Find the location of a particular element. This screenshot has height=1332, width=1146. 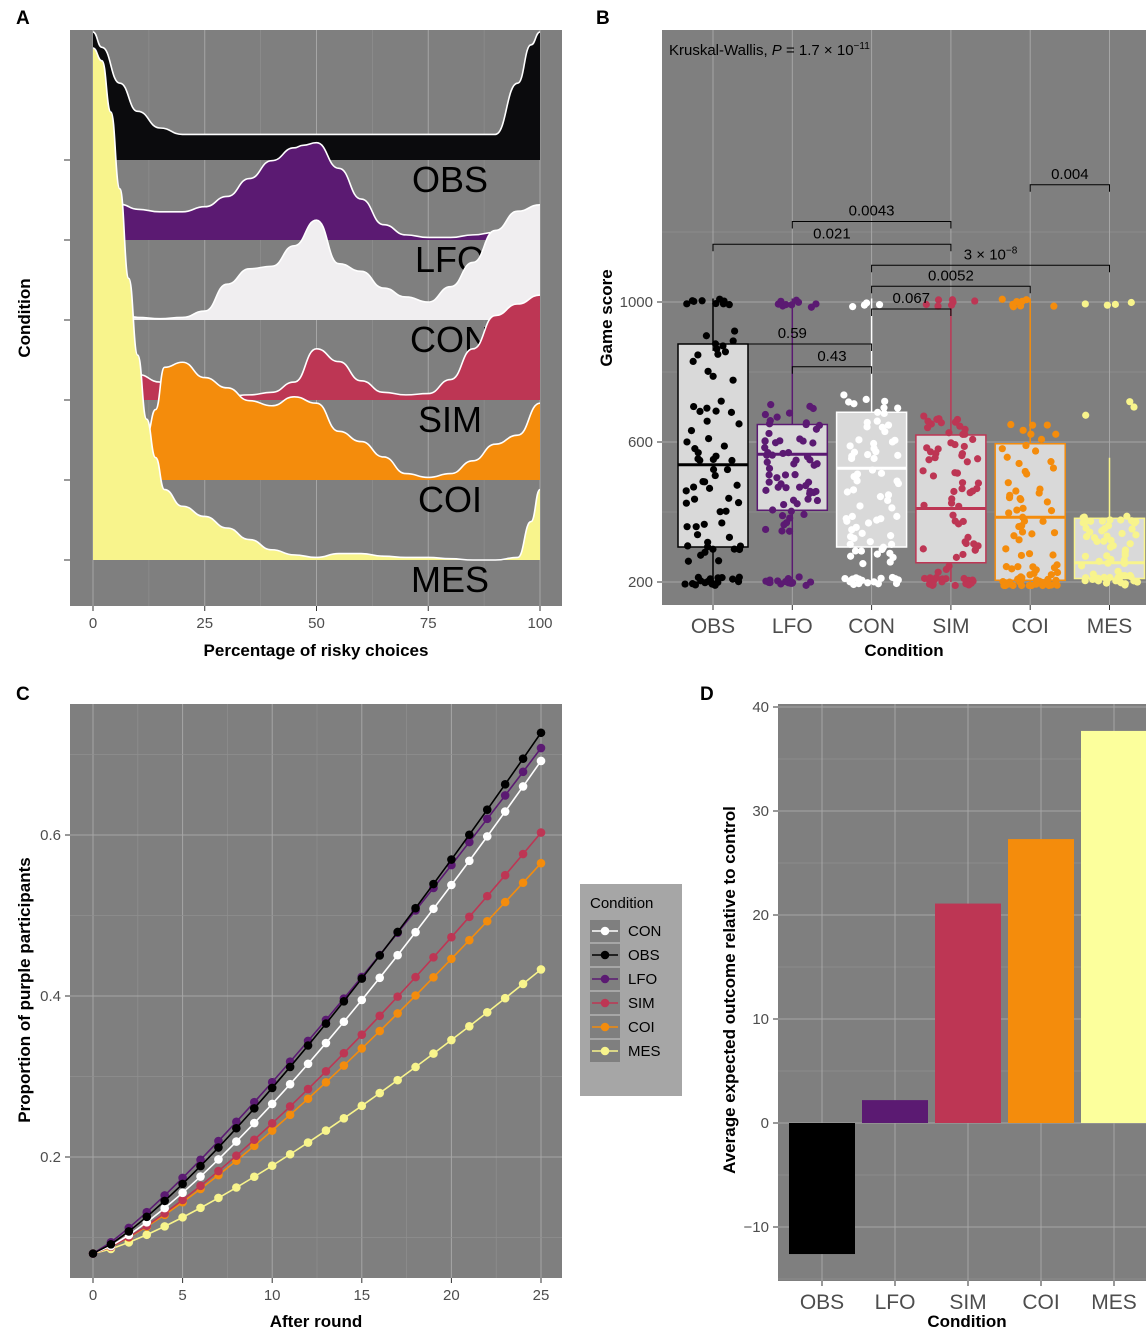

bar-obs is located at coordinates (822, 1189).